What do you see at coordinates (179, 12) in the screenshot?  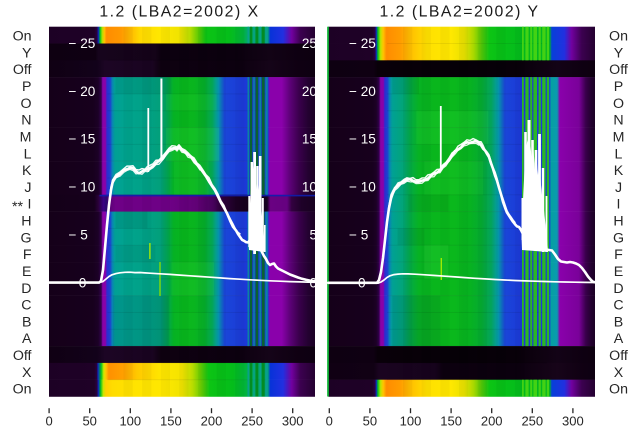 I see `svg-text: 1.2 (LBA2=2002) X` at bounding box center [179, 12].